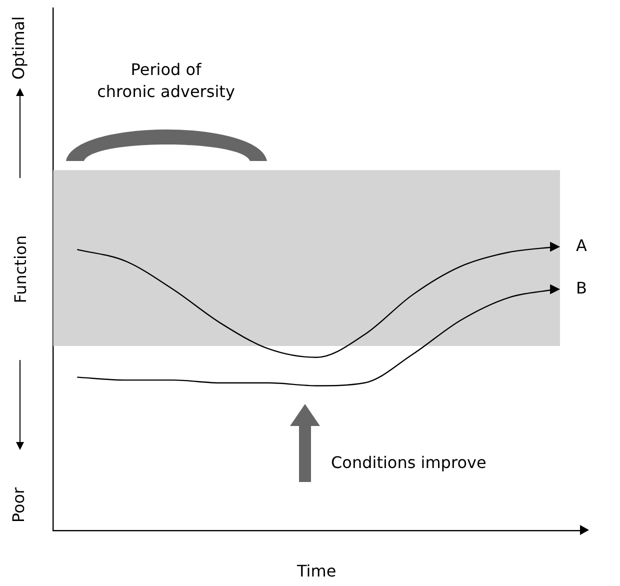 Image resolution: width=620 pixels, height=586 pixels. Describe the element at coordinates (166, 81) in the screenshot. I see `text: Period of chronic adversity` at that location.